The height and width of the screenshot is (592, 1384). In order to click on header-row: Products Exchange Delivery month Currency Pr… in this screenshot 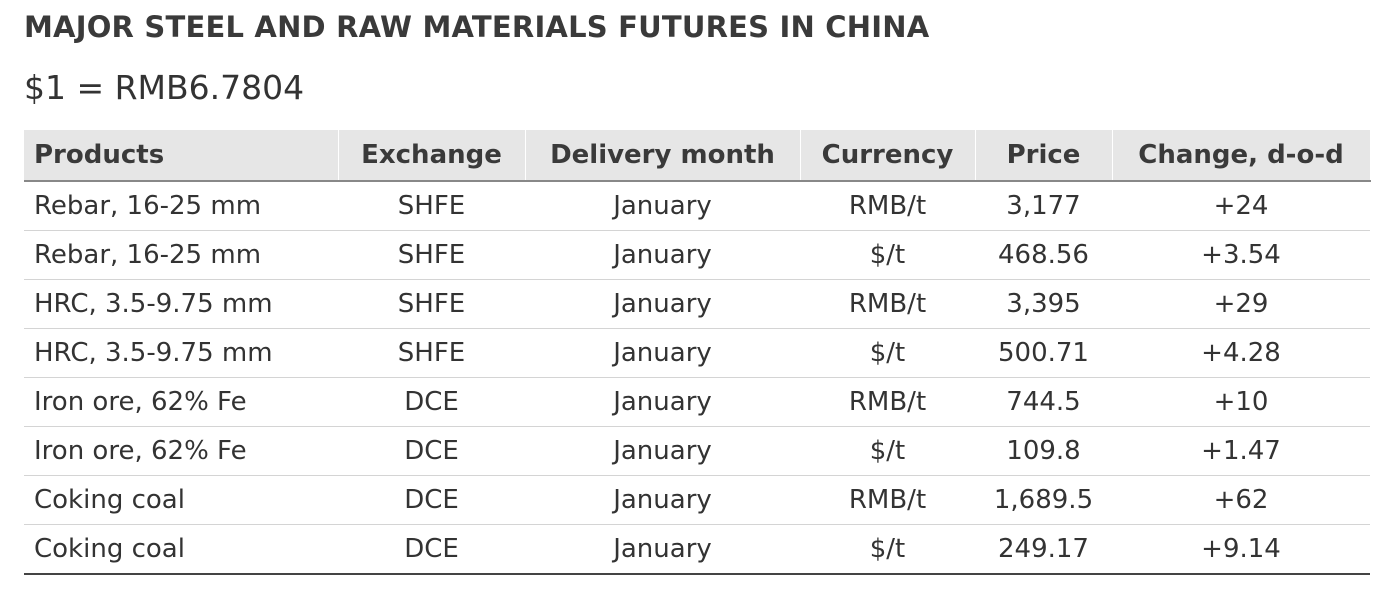, I will do `click(697, 156)`.